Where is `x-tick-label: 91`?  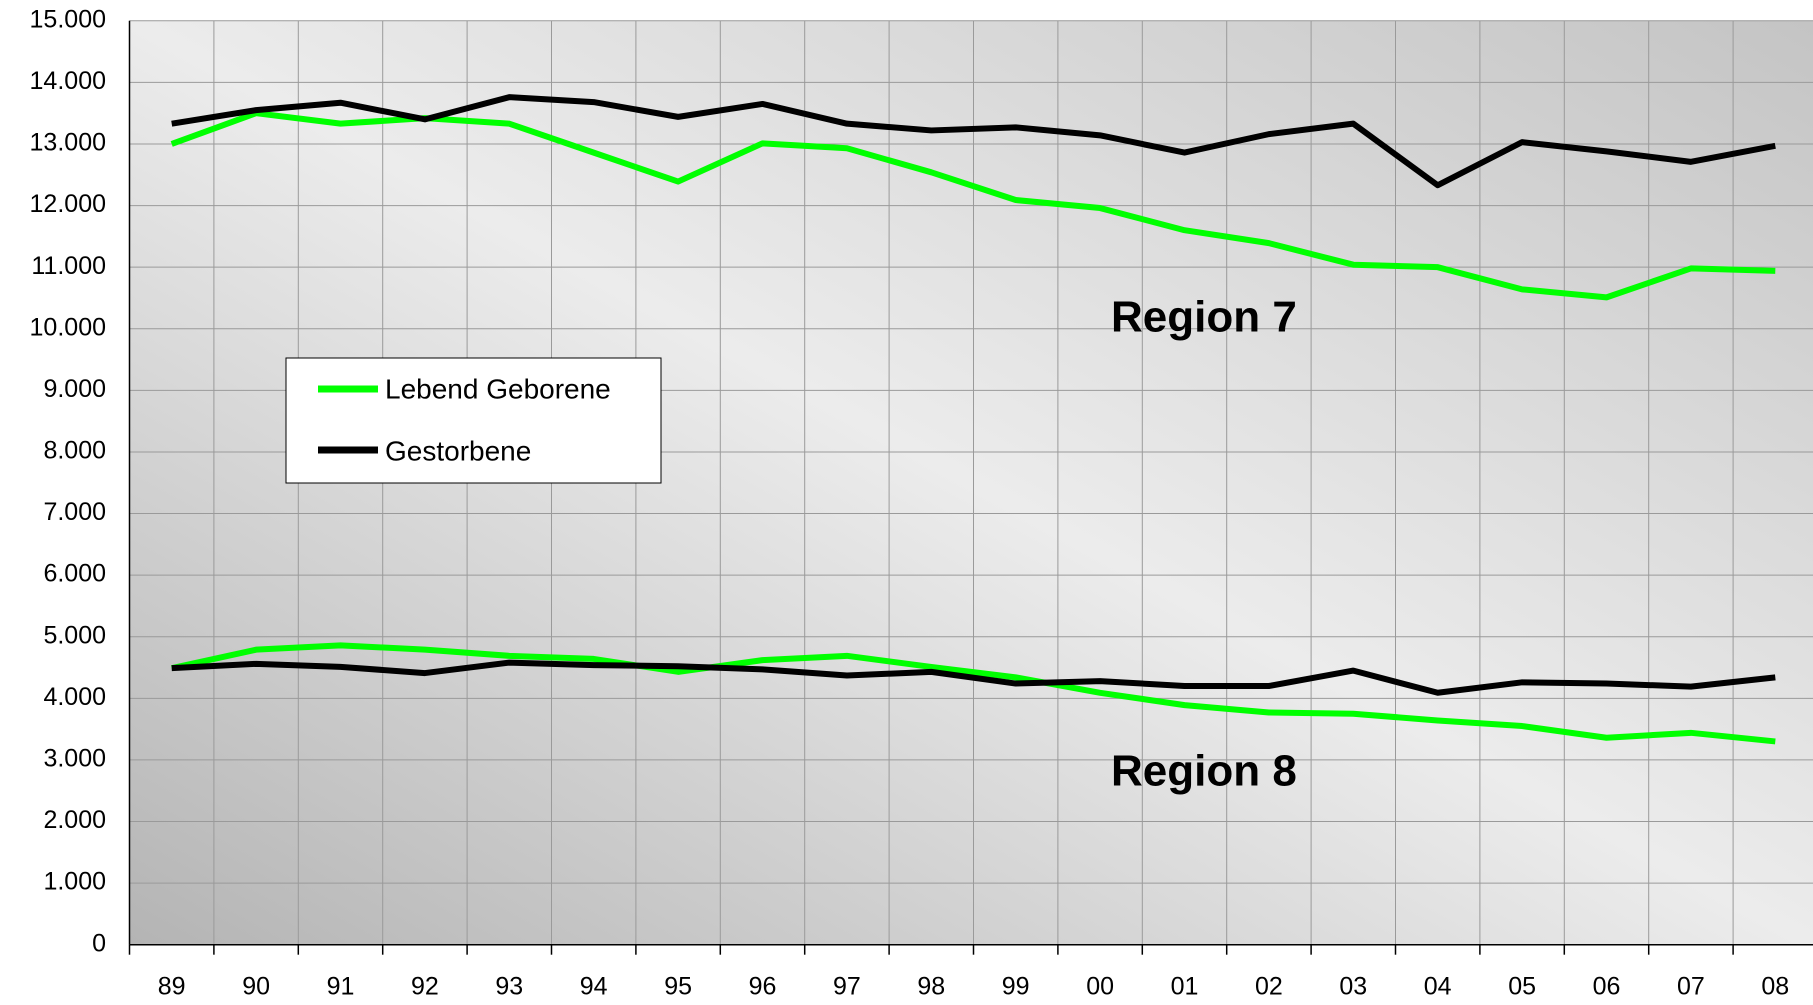 x-tick-label: 91 is located at coordinates (341, 987).